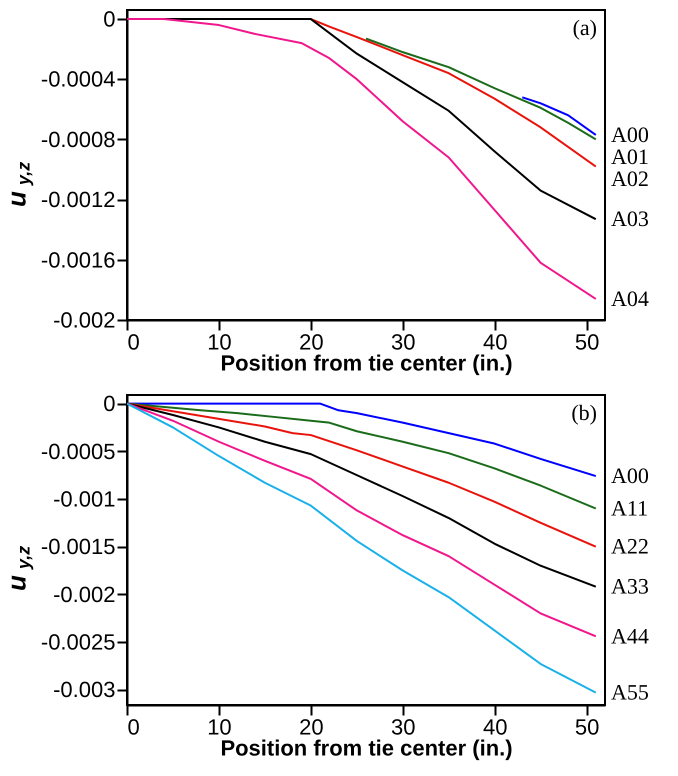 This screenshot has width=678, height=776. Describe the element at coordinates (78, 199) in the screenshot. I see `y-tick-label: -0.0012` at that location.